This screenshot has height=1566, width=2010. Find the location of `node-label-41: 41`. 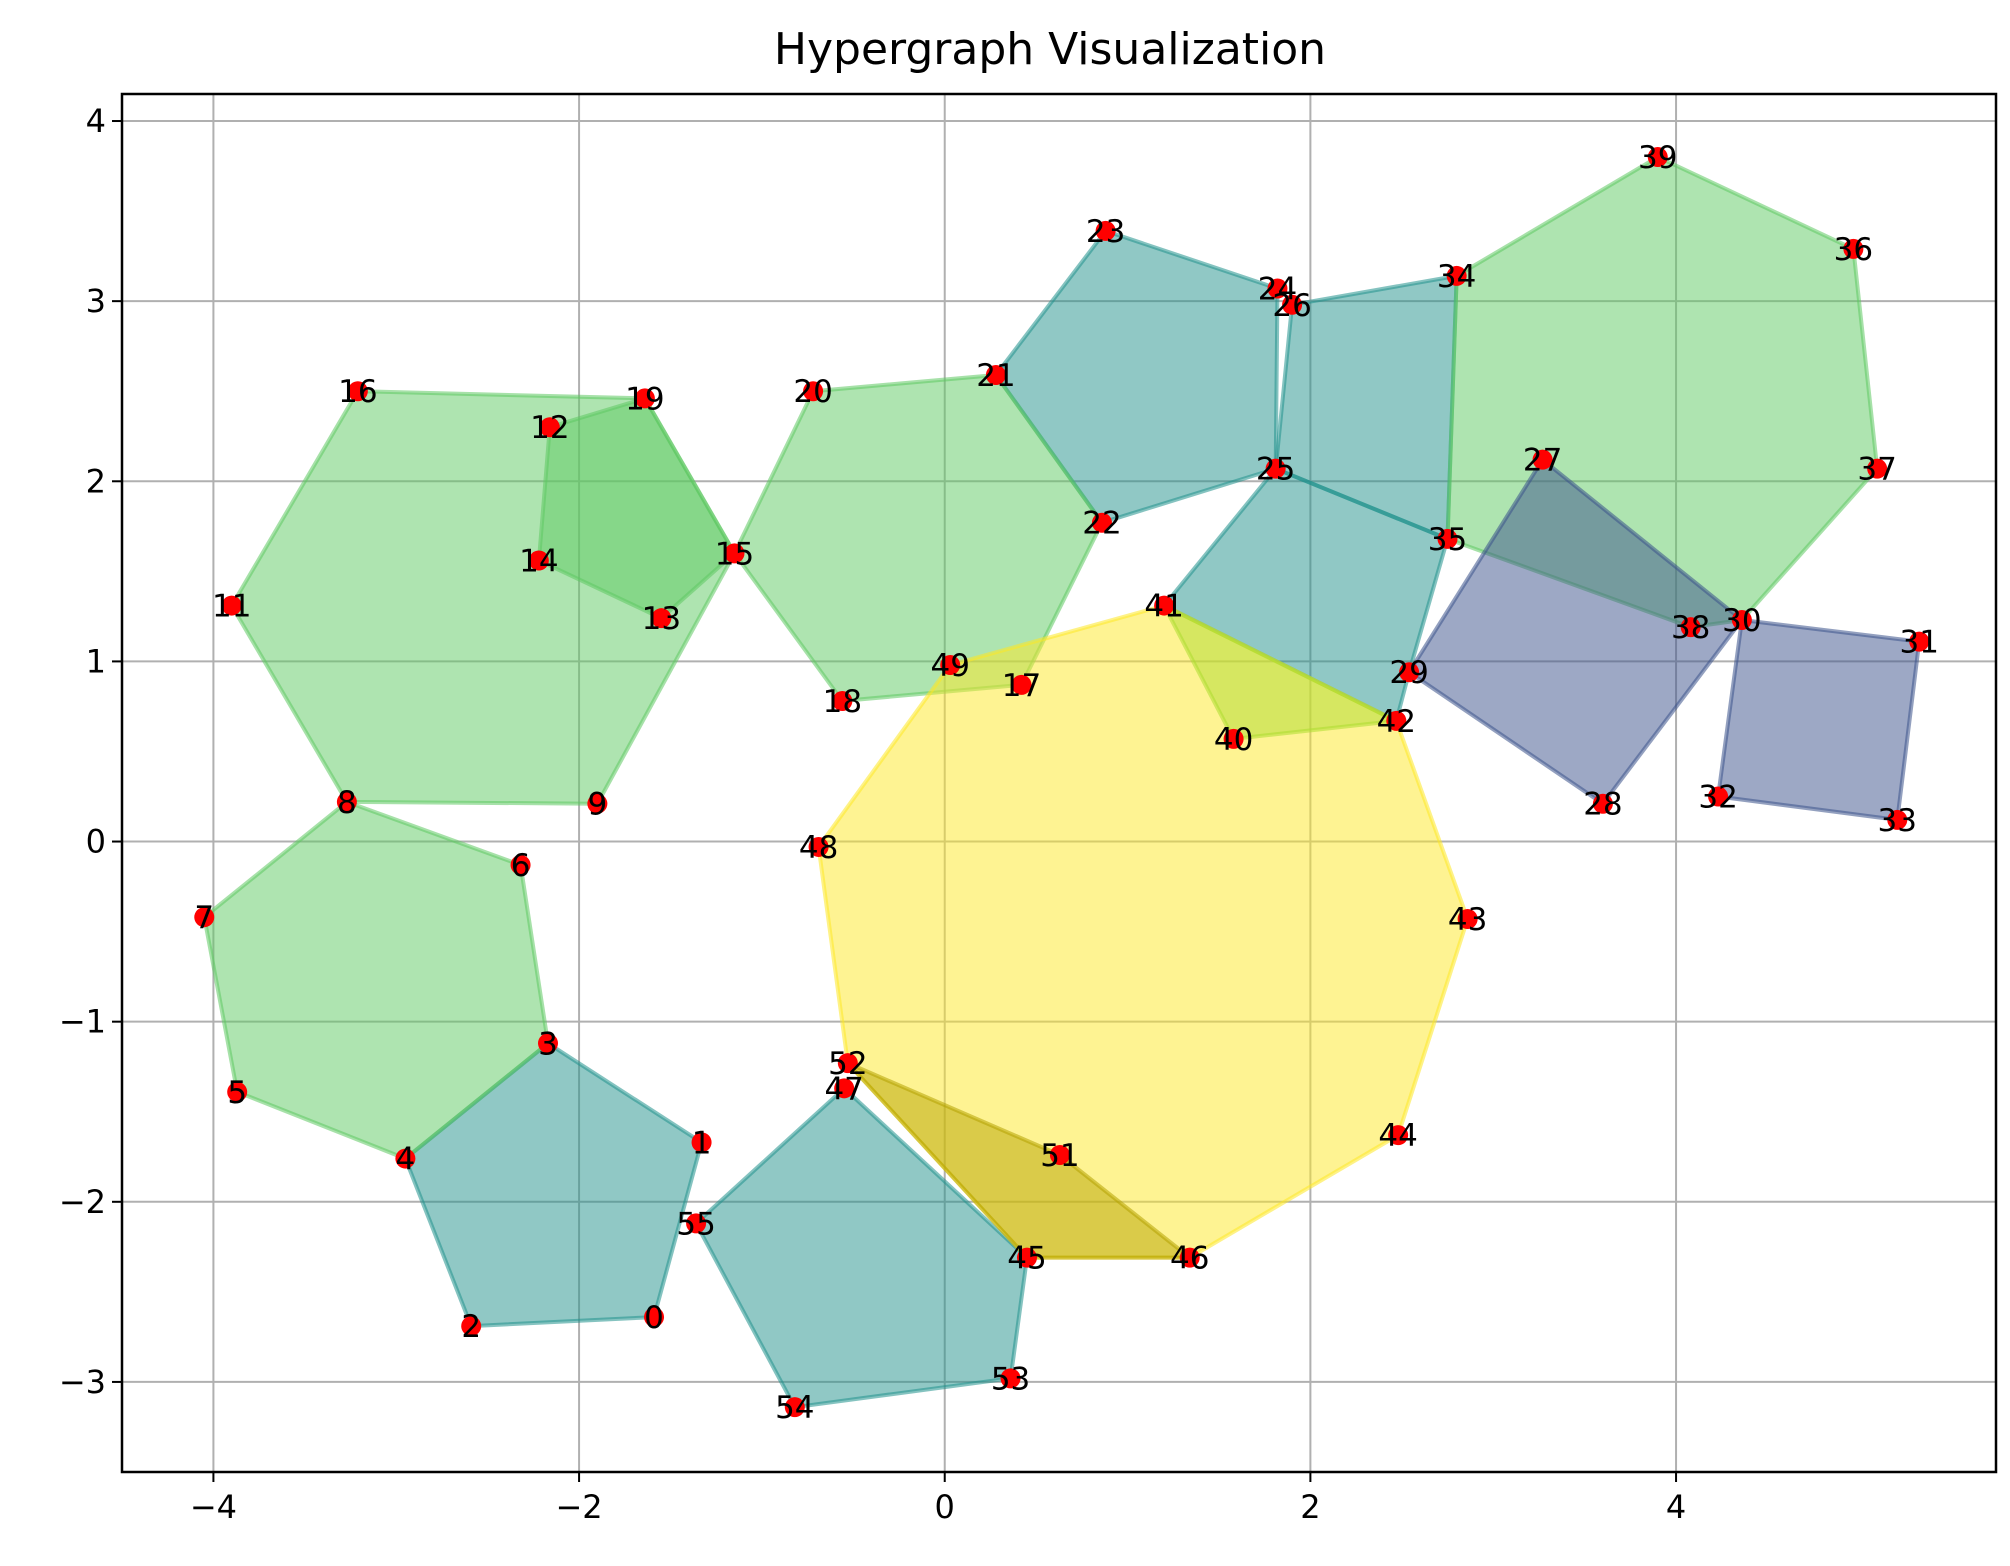

node-label-41: 41 is located at coordinates (1163, 607).